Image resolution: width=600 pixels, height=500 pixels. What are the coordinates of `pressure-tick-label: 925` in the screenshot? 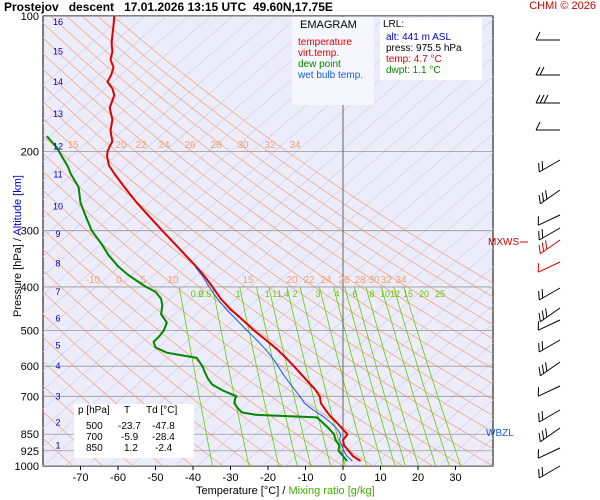 It's located at (30, 452).